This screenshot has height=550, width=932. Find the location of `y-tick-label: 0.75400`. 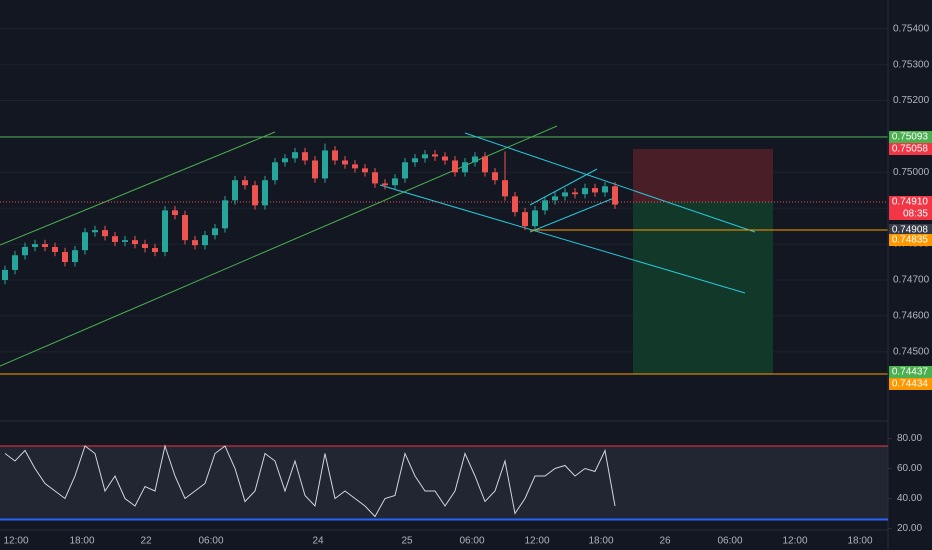

y-tick-label: 0.75400 is located at coordinates (911, 28).